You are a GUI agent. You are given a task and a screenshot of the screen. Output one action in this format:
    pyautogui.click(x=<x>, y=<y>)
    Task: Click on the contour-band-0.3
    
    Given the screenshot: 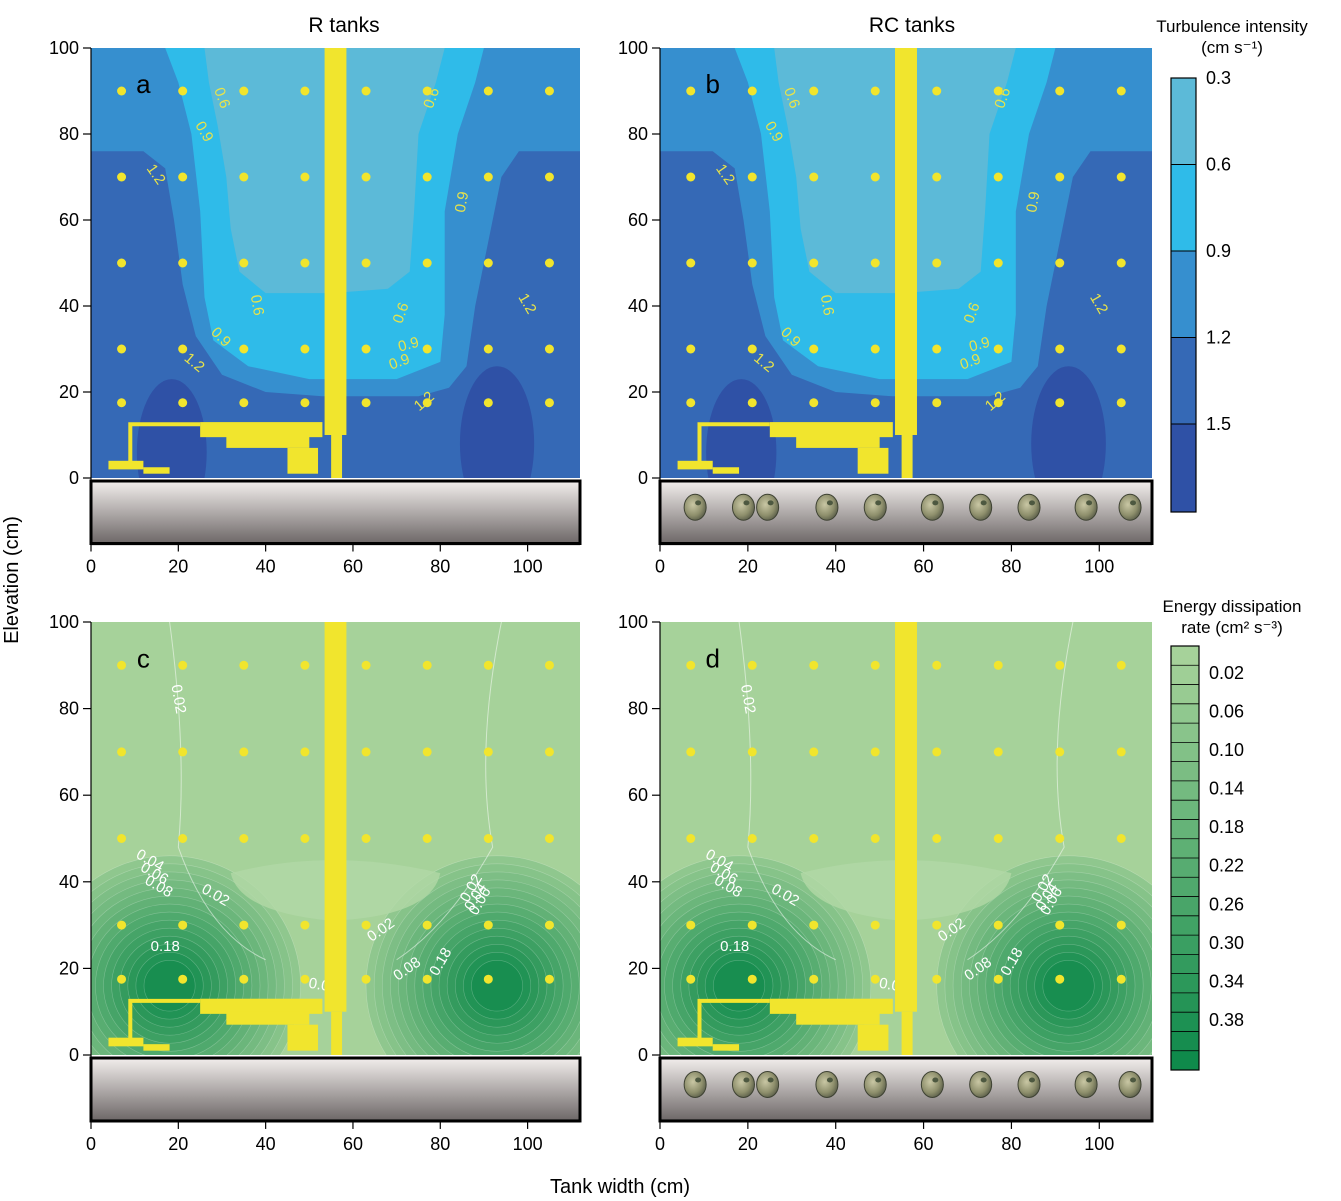 What is the action you would take?
    pyautogui.click(x=895, y=171)
    